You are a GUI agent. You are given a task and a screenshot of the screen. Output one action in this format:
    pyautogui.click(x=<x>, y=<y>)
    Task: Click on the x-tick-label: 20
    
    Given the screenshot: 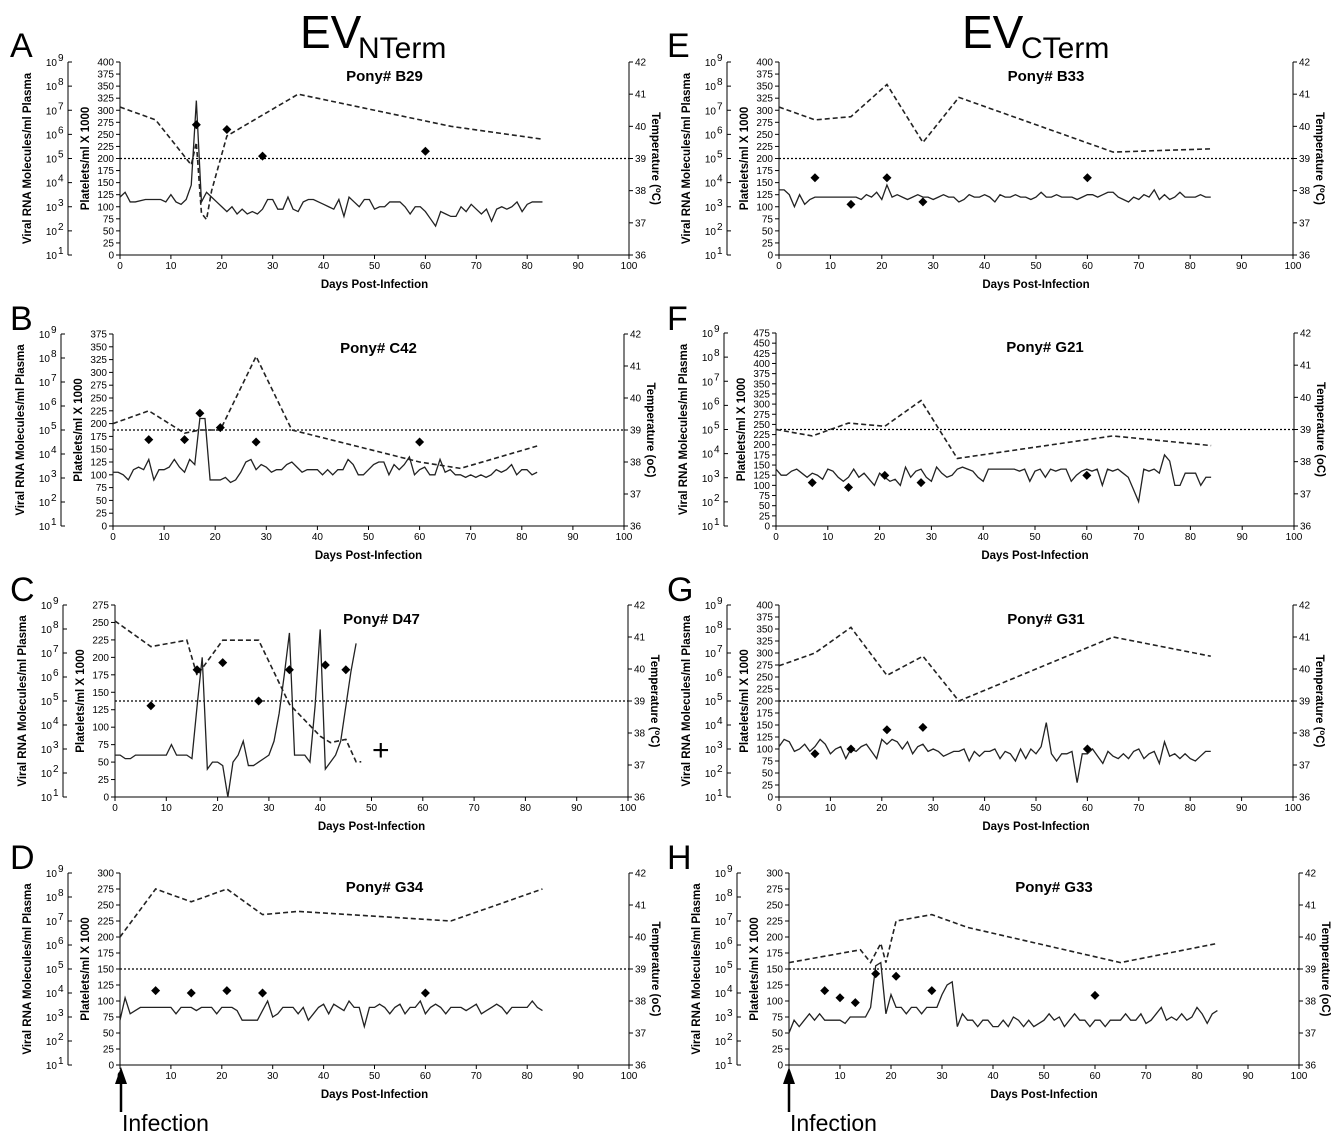 What is the action you would take?
    pyautogui.click(x=216, y=537)
    